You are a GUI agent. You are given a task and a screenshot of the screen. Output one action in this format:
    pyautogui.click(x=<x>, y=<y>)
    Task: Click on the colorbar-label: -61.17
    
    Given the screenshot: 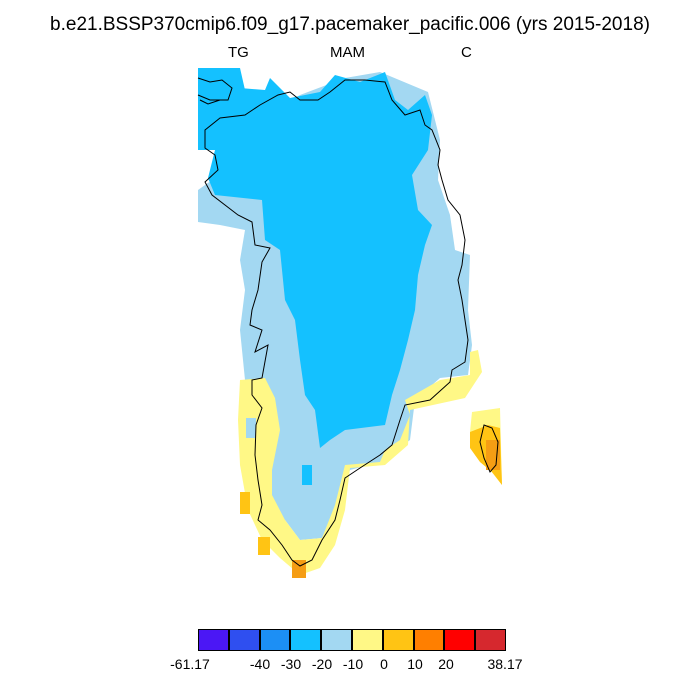 What is the action you would take?
    pyautogui.click(x=190, y=664)
    